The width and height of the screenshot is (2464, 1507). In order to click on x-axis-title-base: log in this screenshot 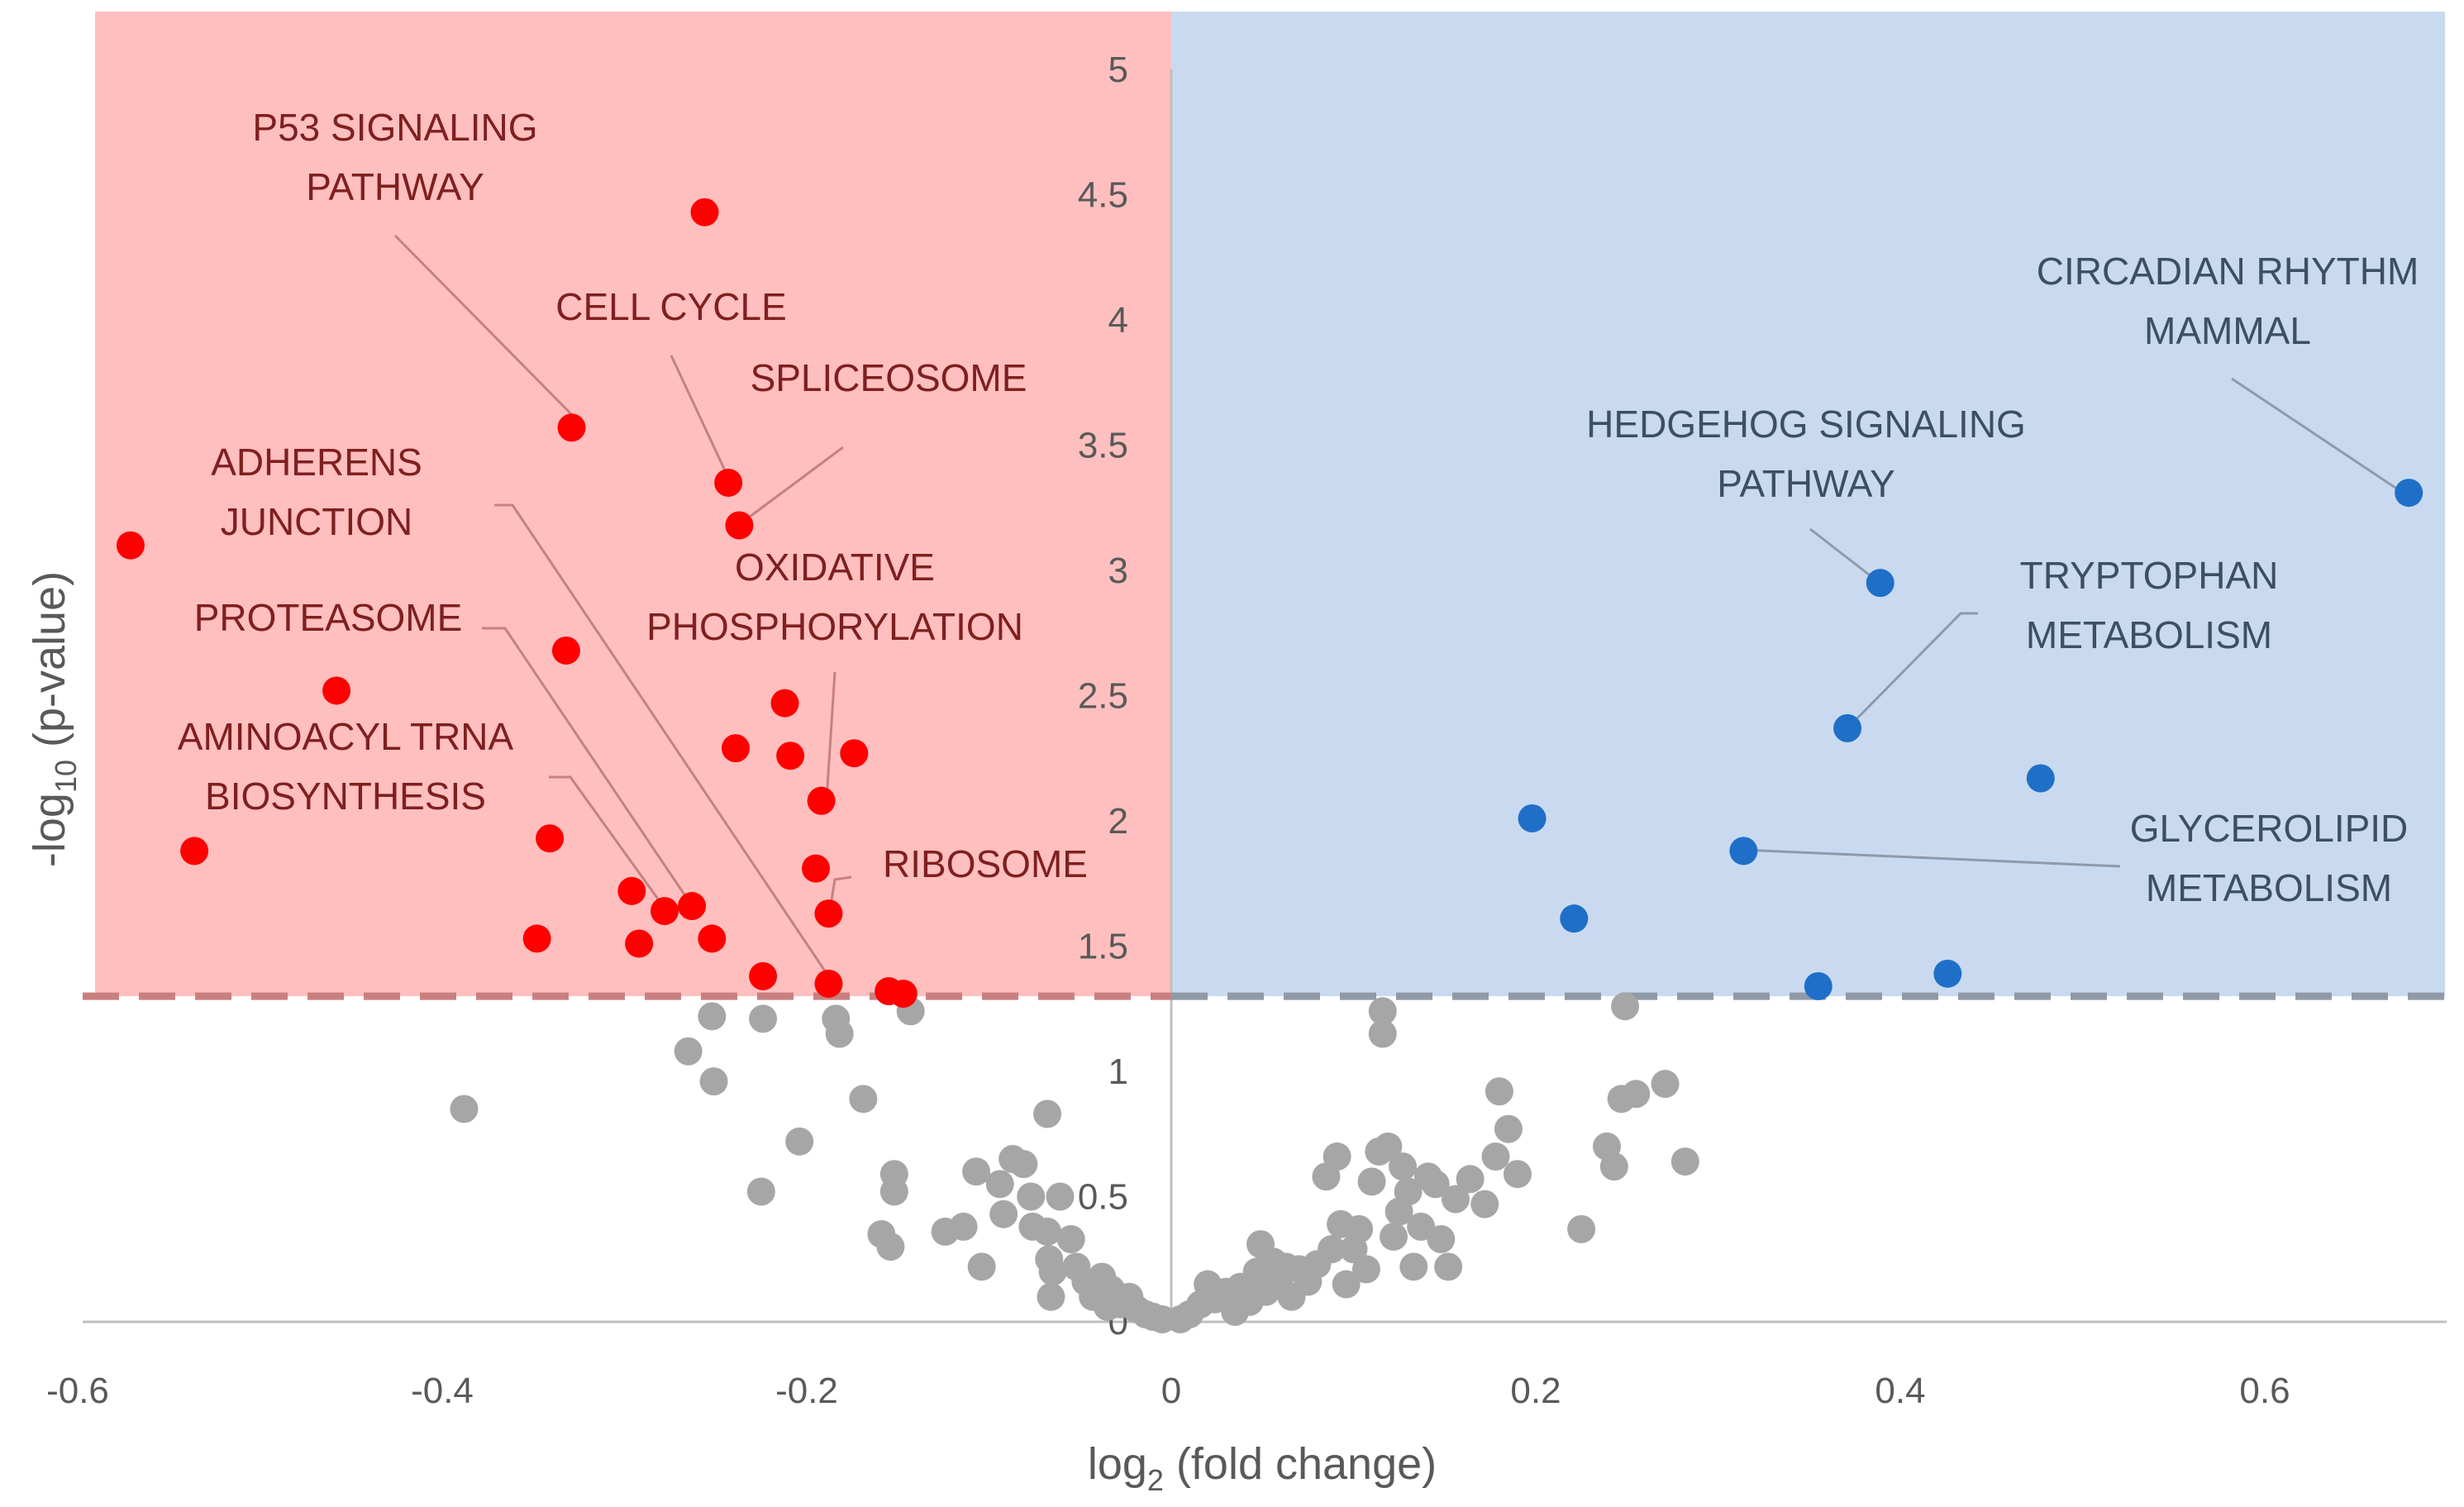, I will do `click(1118, 1464)`.